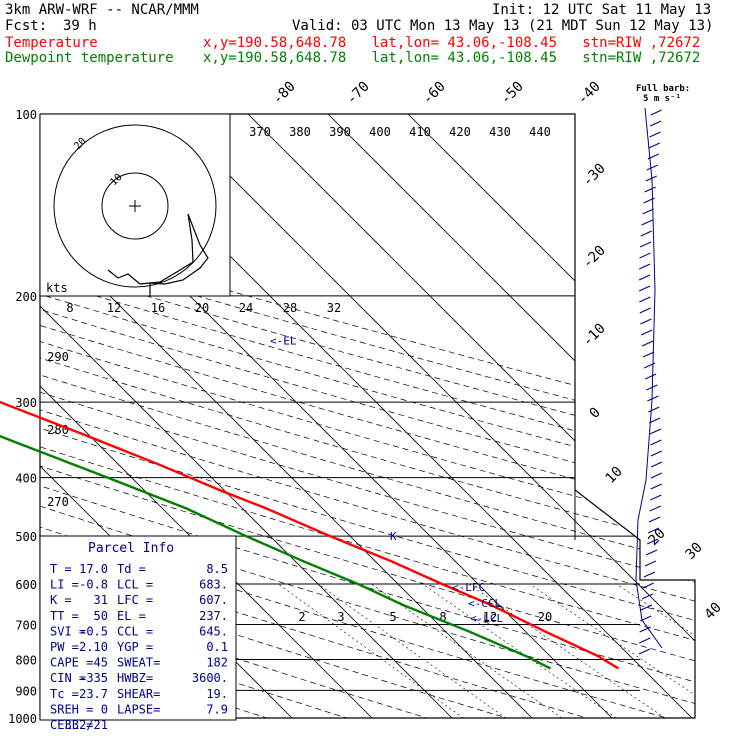  Describe the element at coordinates (340, 617) in the screenshot. I see `mixing-ratio-label: 3` at that location.